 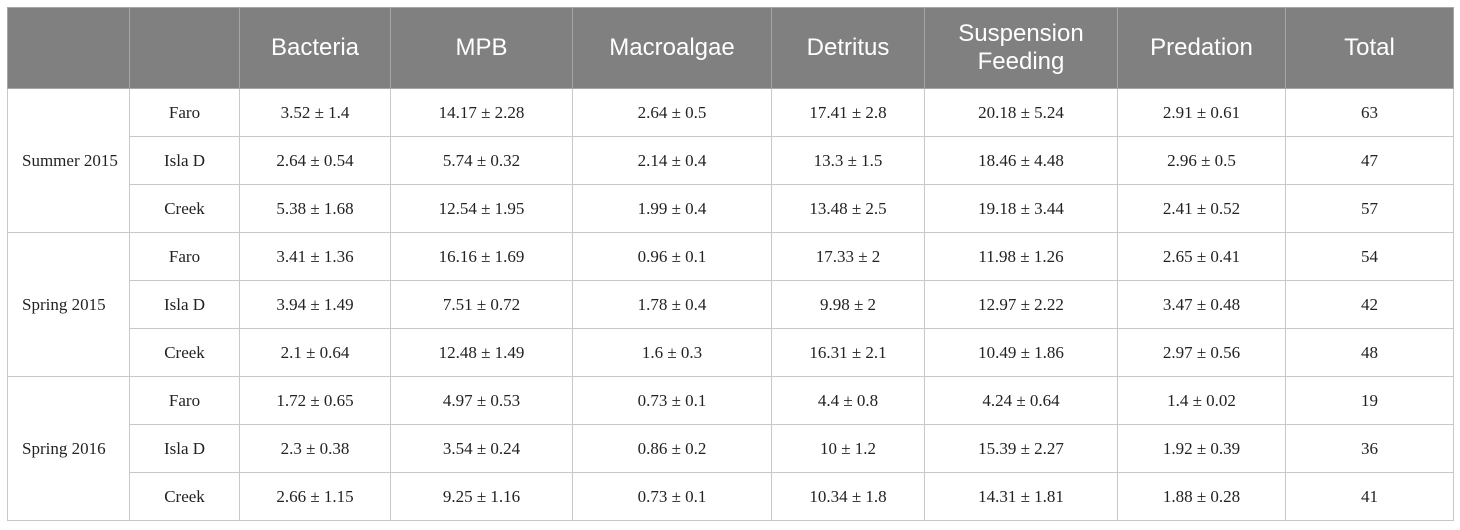 I want to click on cell-mpb: 4.97 ± 0.53, so click(x=481, y=400).